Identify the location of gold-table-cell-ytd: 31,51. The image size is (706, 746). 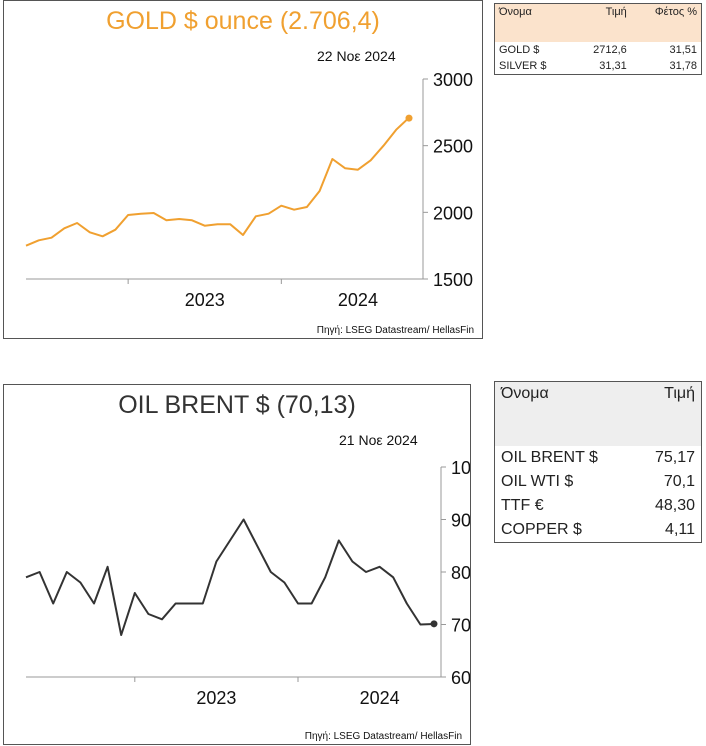
(683, 50).